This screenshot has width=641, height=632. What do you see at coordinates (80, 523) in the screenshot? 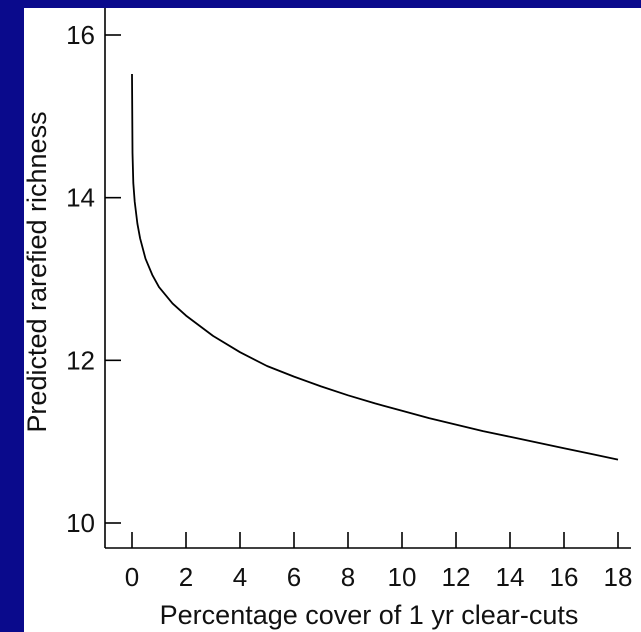
I see `y-tick-label: 10` at bounding box center [80, 523].